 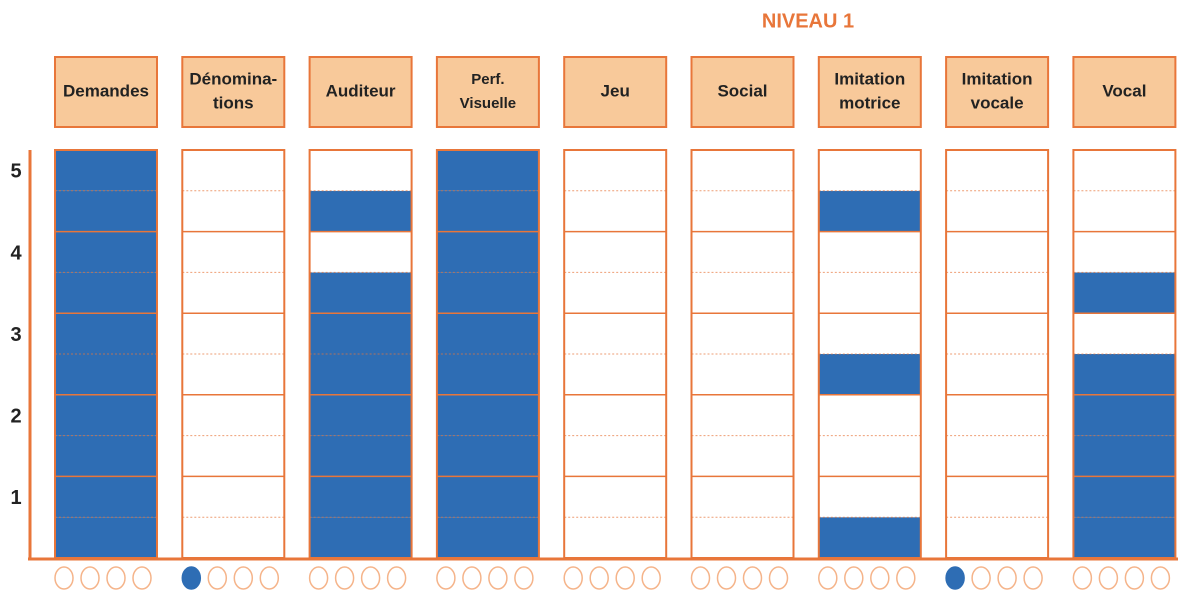 What do you see at coordinates (869, 102) in the screenshot?
I see `header-label: motrice` at bounding box center [869, 102].